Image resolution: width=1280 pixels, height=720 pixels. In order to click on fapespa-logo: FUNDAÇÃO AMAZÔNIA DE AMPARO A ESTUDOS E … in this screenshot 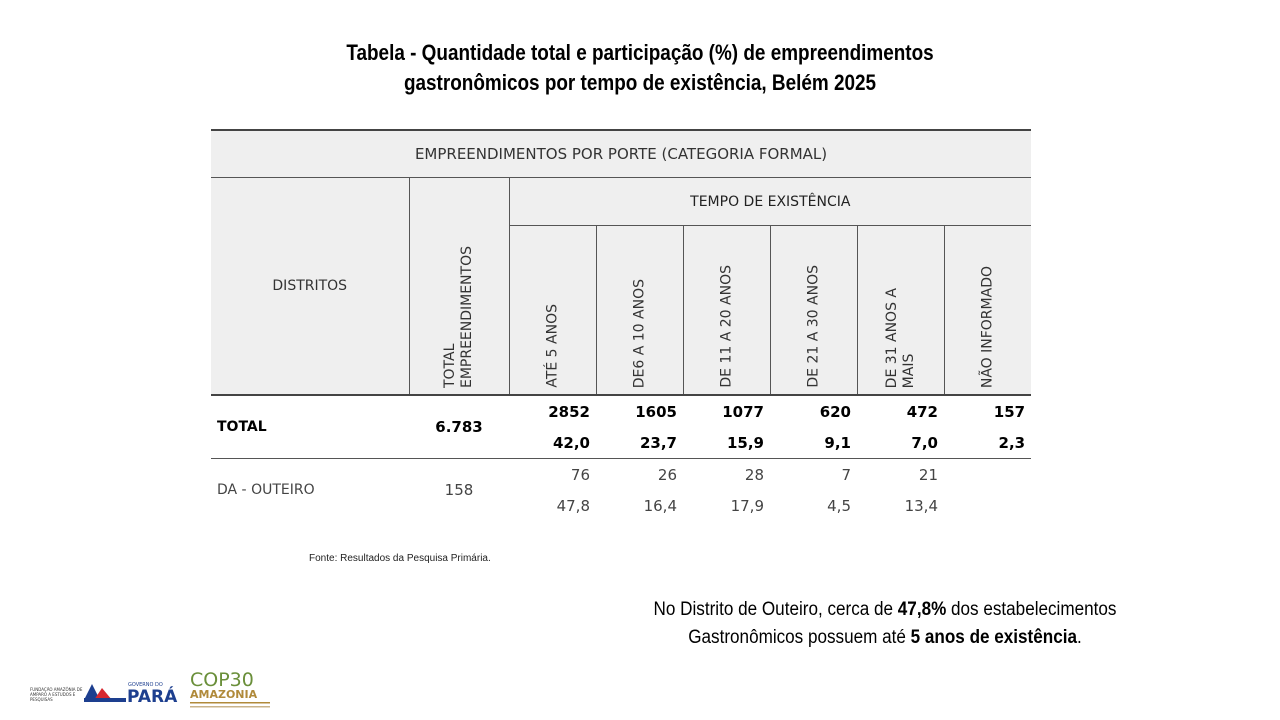, I will do `click(56, 694)`.